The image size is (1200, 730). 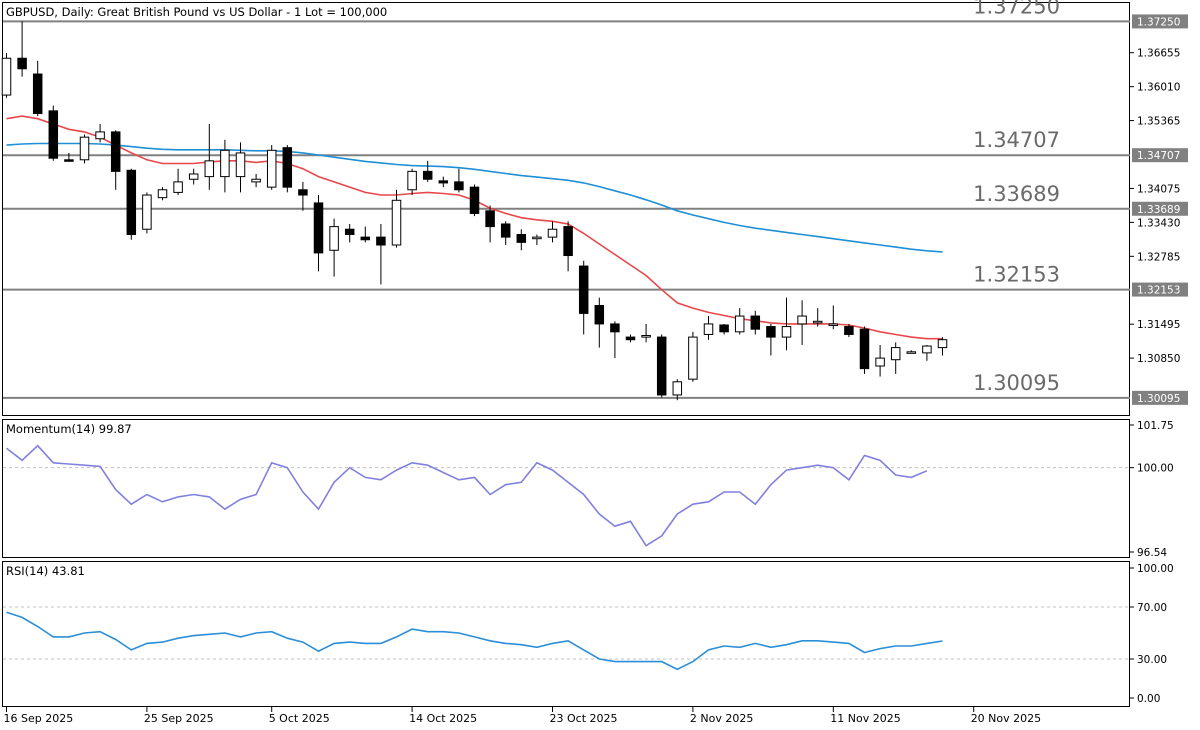 I want to click on momentum-title: Momentum(14) 99.87, so click(x=69, y=429).